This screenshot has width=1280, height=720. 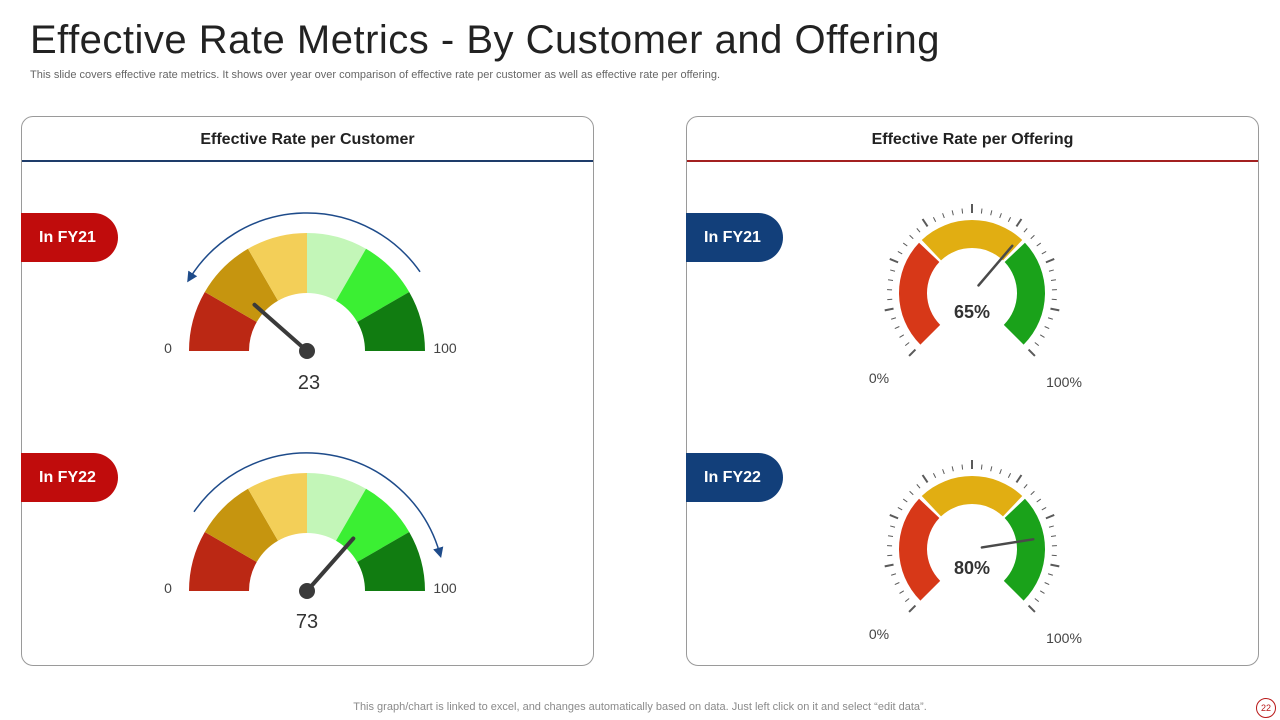 I want to click on customer-fy21-label: In FY21, so click(x=69, y=237).